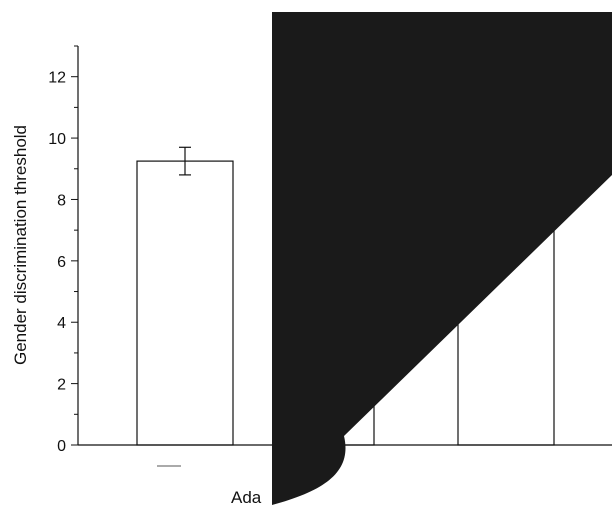  Describe the element at coordinates (61, 200) in the screenshot. I see `y-tick-label: 8` at that location.